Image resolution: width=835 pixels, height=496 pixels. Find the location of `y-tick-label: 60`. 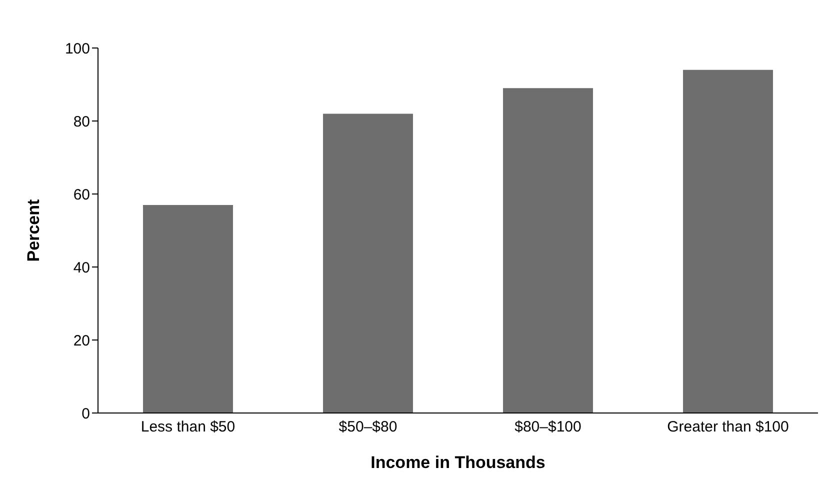

y-tick-label: 60 is located at coordinates (81, 195).